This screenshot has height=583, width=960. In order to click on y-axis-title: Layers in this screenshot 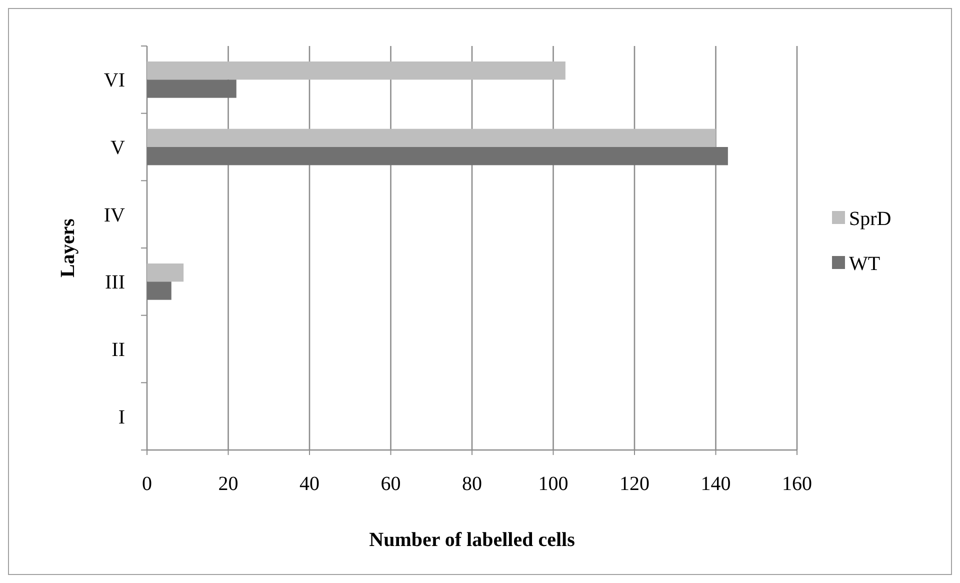, I will do `click(68, 248)`.